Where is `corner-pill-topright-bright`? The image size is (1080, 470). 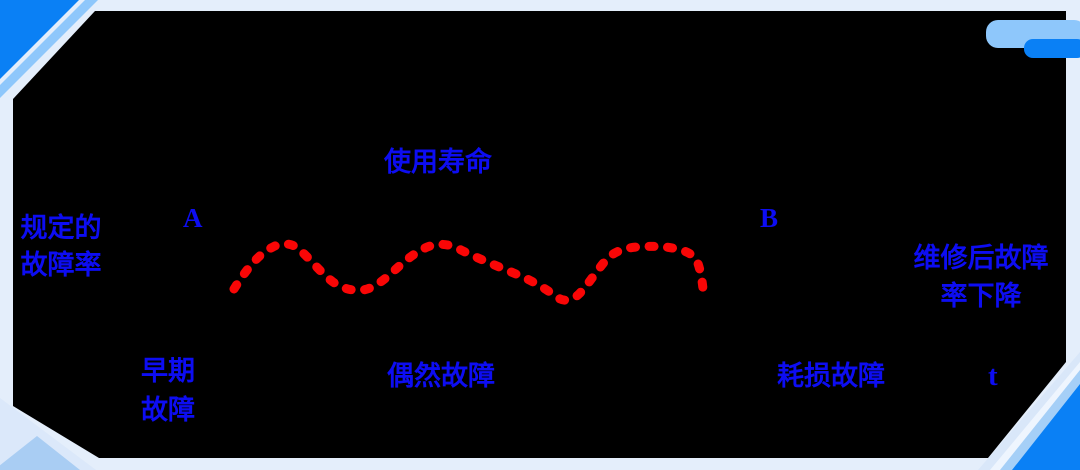
corner-pill-topright-bright is located at coordinates (1052, 48).